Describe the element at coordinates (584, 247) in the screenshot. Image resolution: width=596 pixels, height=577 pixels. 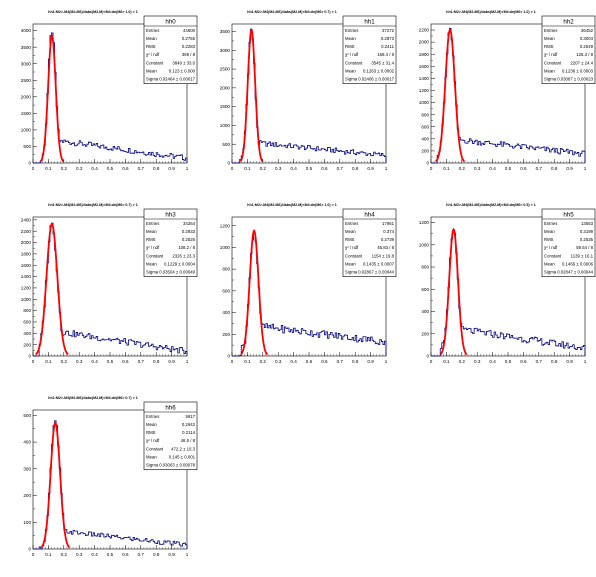
I see `stats-value: 59.54 / 8` at that location.